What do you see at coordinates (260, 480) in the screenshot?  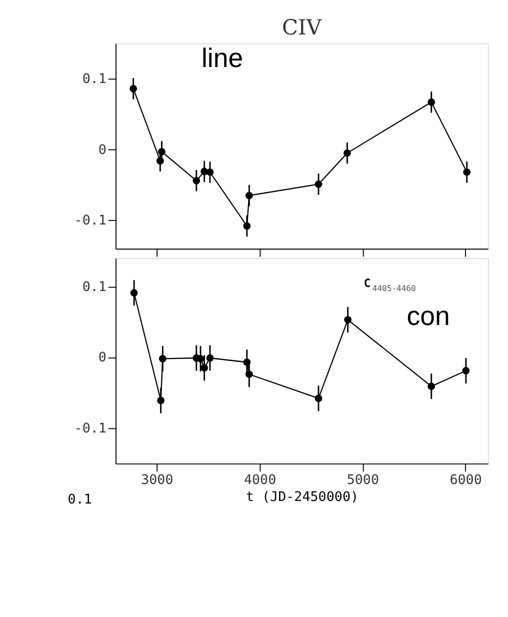 I see `x-tick-label: 4000` at bounding box center [260, 480].